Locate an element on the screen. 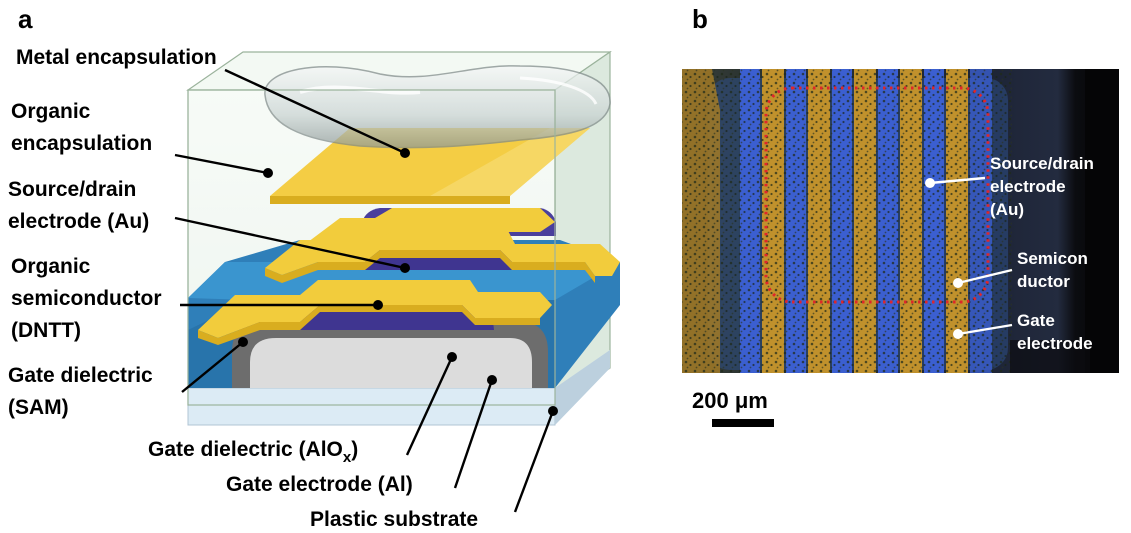  leader-plastic-substrate is located at coordinates (534, 461).